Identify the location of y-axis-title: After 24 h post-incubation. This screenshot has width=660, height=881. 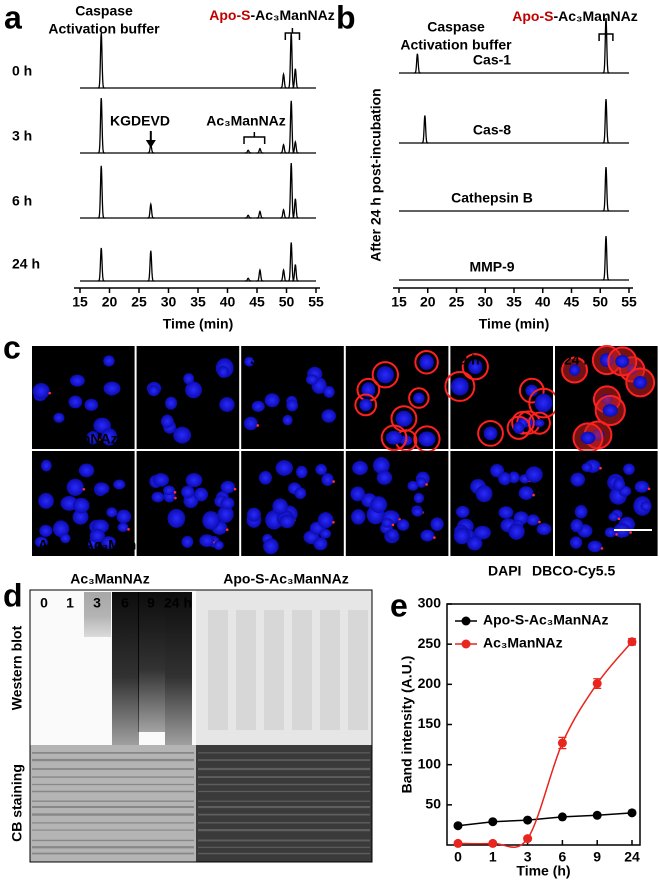
(376, 174).